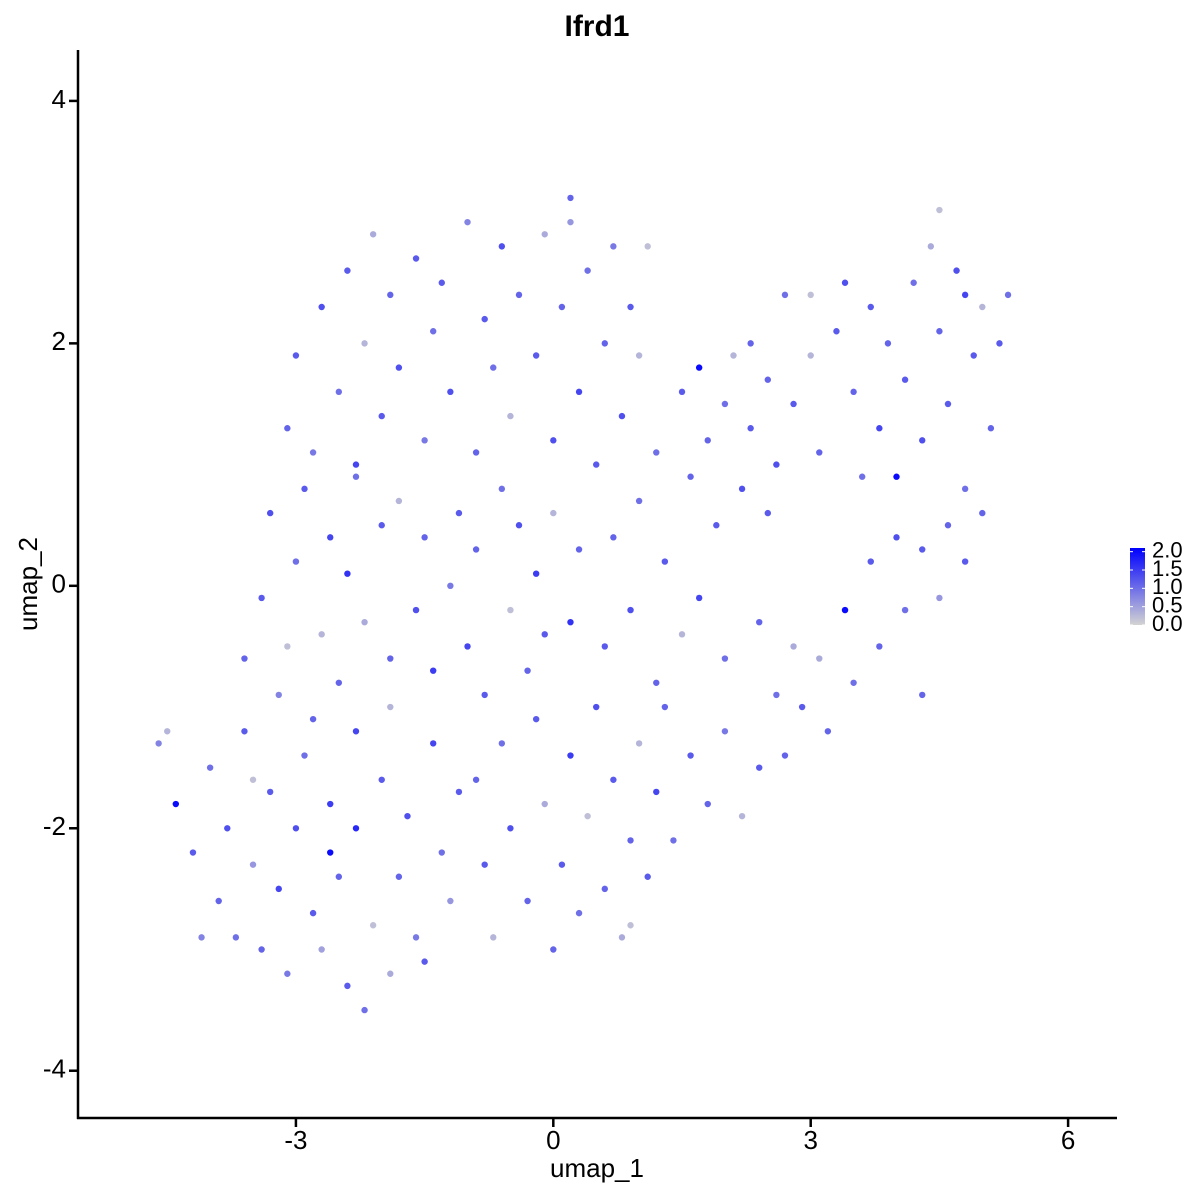  I want to click on y-tick-label: 4, so click(59, 99).